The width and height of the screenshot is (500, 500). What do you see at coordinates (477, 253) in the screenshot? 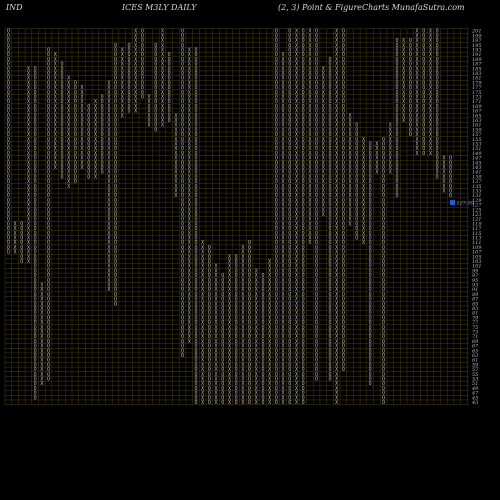
I see `y-tick-label: 107` at bounding box center [477, 253].